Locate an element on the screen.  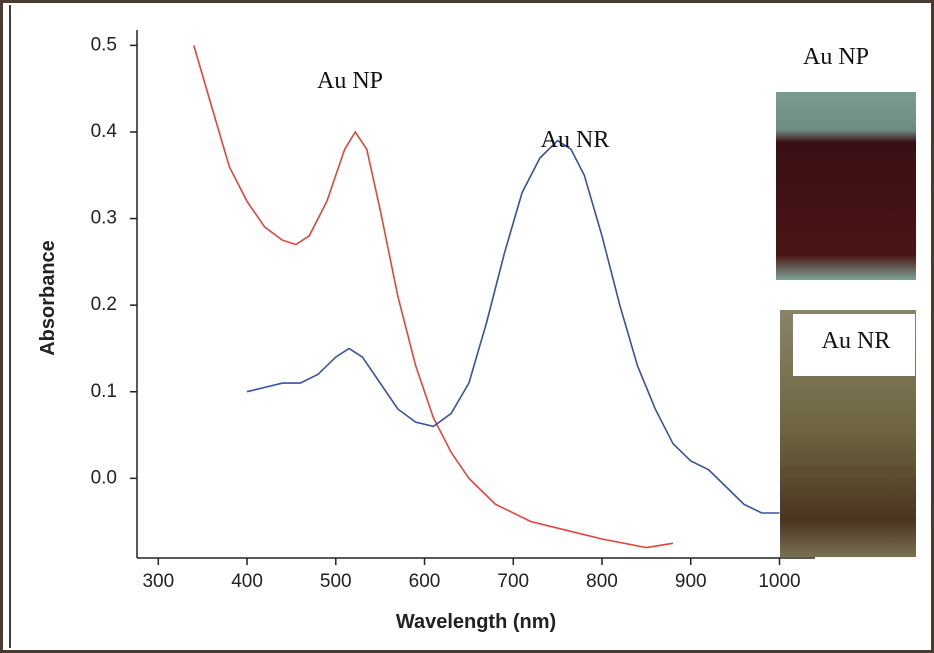
x-tick-label: 400 is located at coordinates (247, 581).